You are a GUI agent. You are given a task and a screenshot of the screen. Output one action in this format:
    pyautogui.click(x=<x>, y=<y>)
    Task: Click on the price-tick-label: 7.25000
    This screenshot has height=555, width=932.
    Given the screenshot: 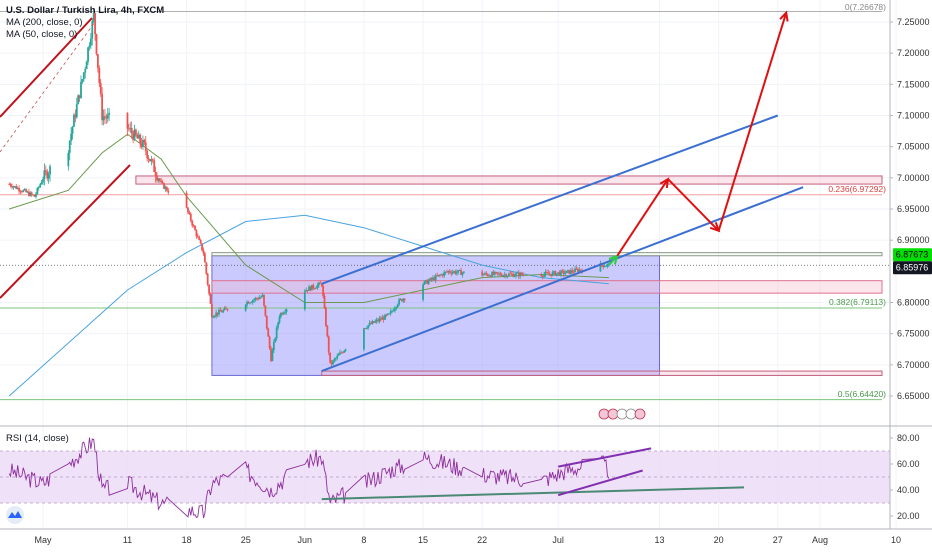 What is the action you would take?
    pyautogui.click(x=913, y=22)
    